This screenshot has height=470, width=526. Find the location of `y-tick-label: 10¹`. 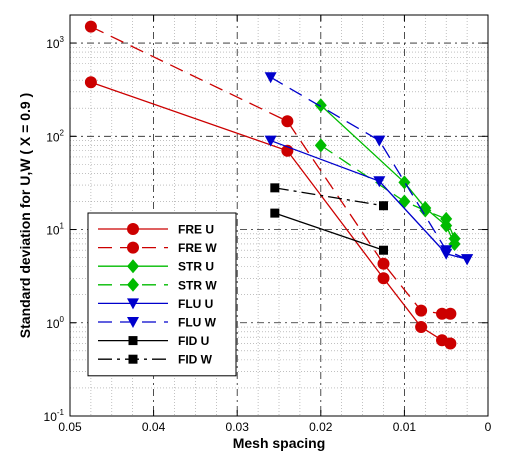

y-tick-label: 10¹ is located at coordinates (55, 230).